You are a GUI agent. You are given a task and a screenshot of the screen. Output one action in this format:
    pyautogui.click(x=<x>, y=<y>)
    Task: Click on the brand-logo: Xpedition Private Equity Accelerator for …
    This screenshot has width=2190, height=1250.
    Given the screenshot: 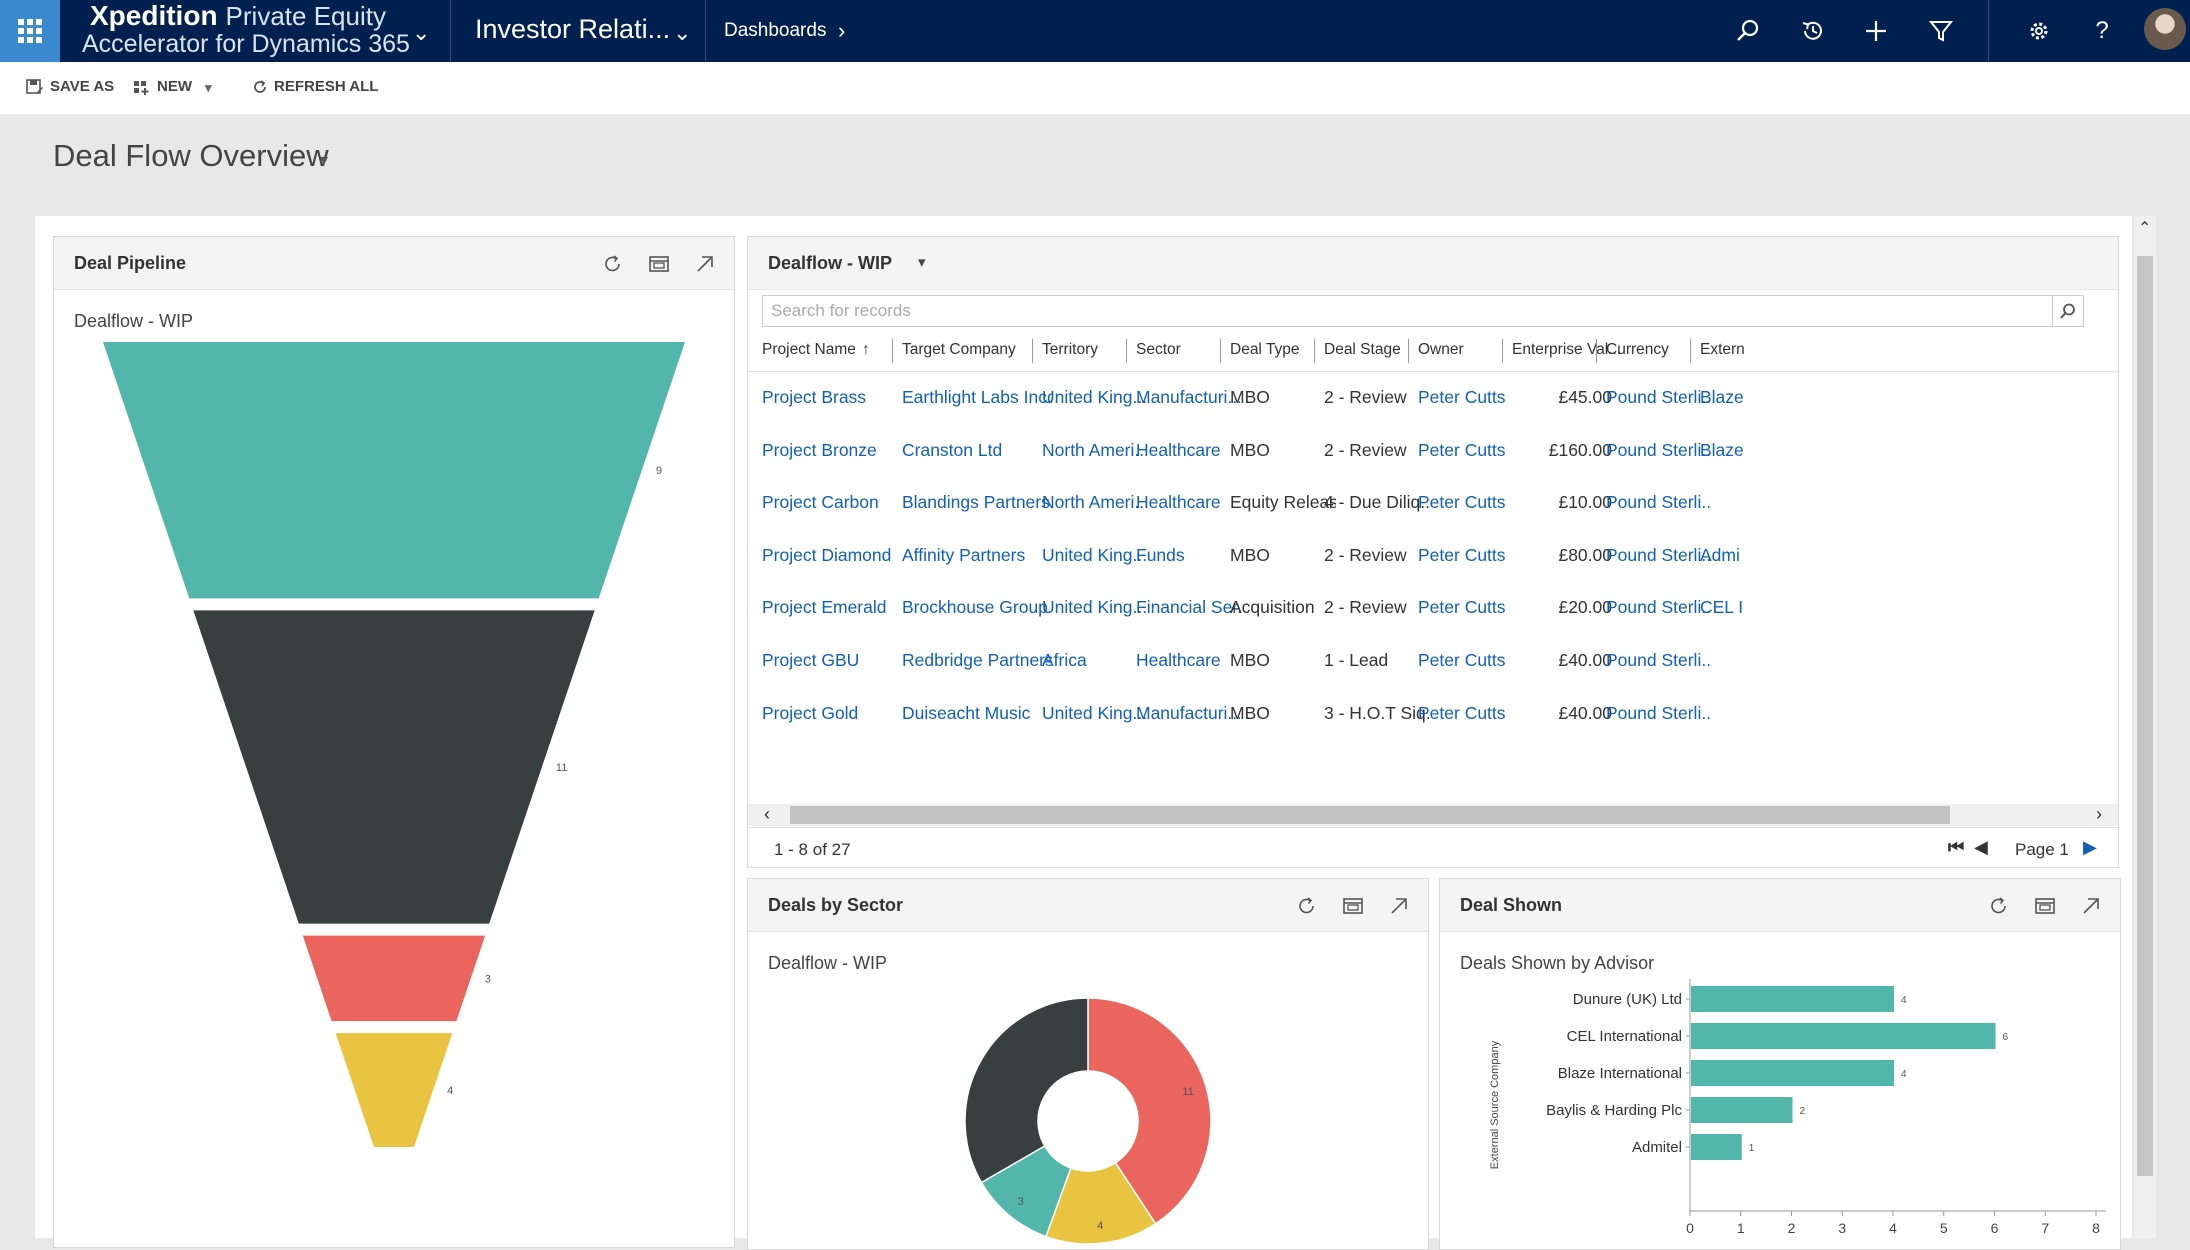 What is the action you would take?
    pyautogui.click(x=245, y=31)
    